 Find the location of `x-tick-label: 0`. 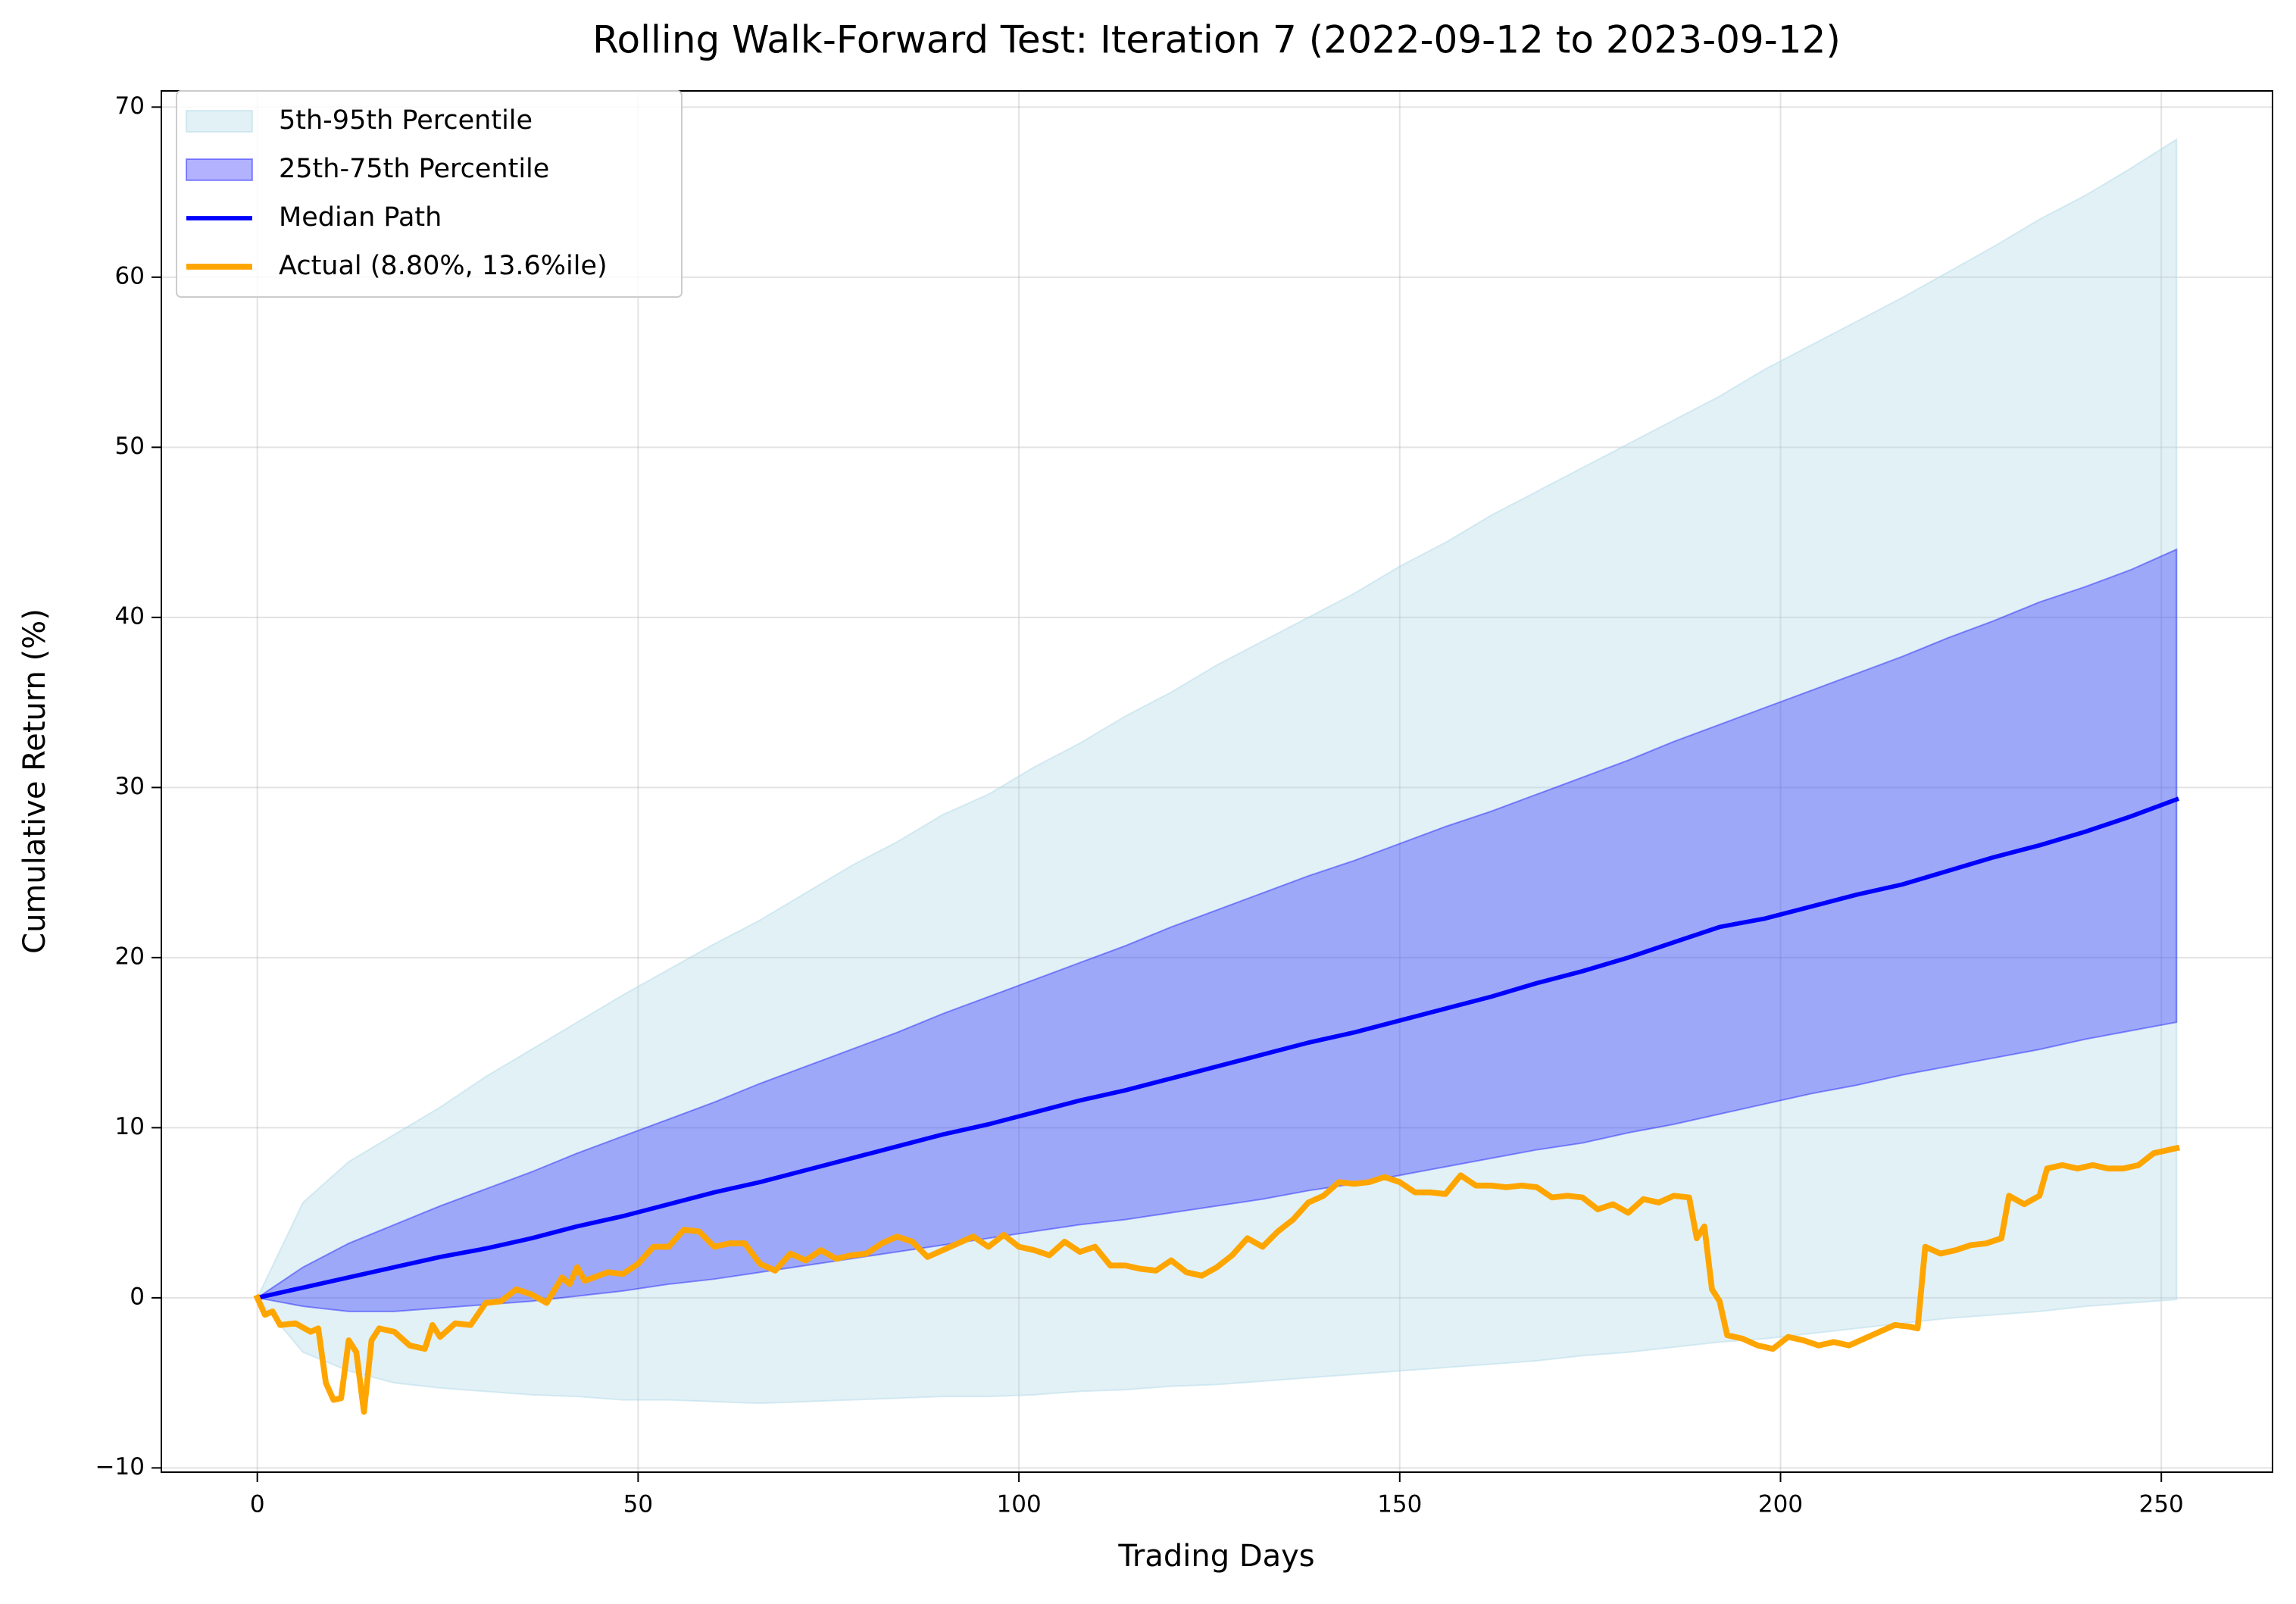

x-tick-label: 0 is located at coordinates (257, 1504).